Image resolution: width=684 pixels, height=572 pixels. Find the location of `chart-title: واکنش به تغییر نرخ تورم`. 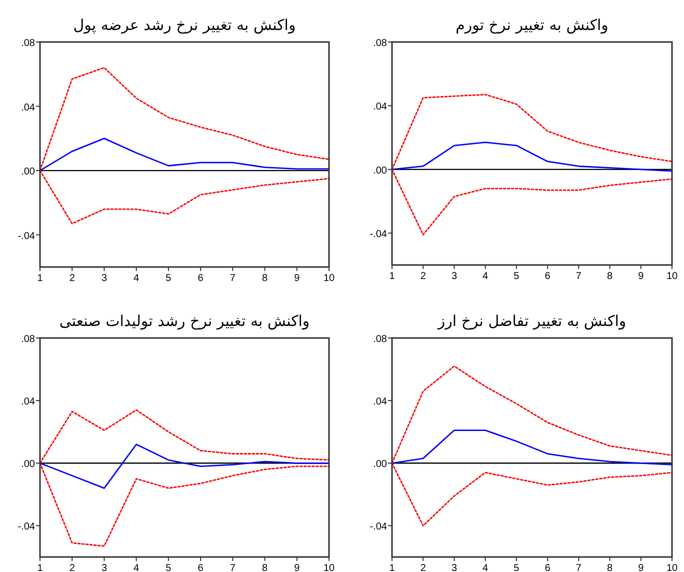

chart-title: واکنش به تغییر نرخ تورم is located at coordinates (532, 25).